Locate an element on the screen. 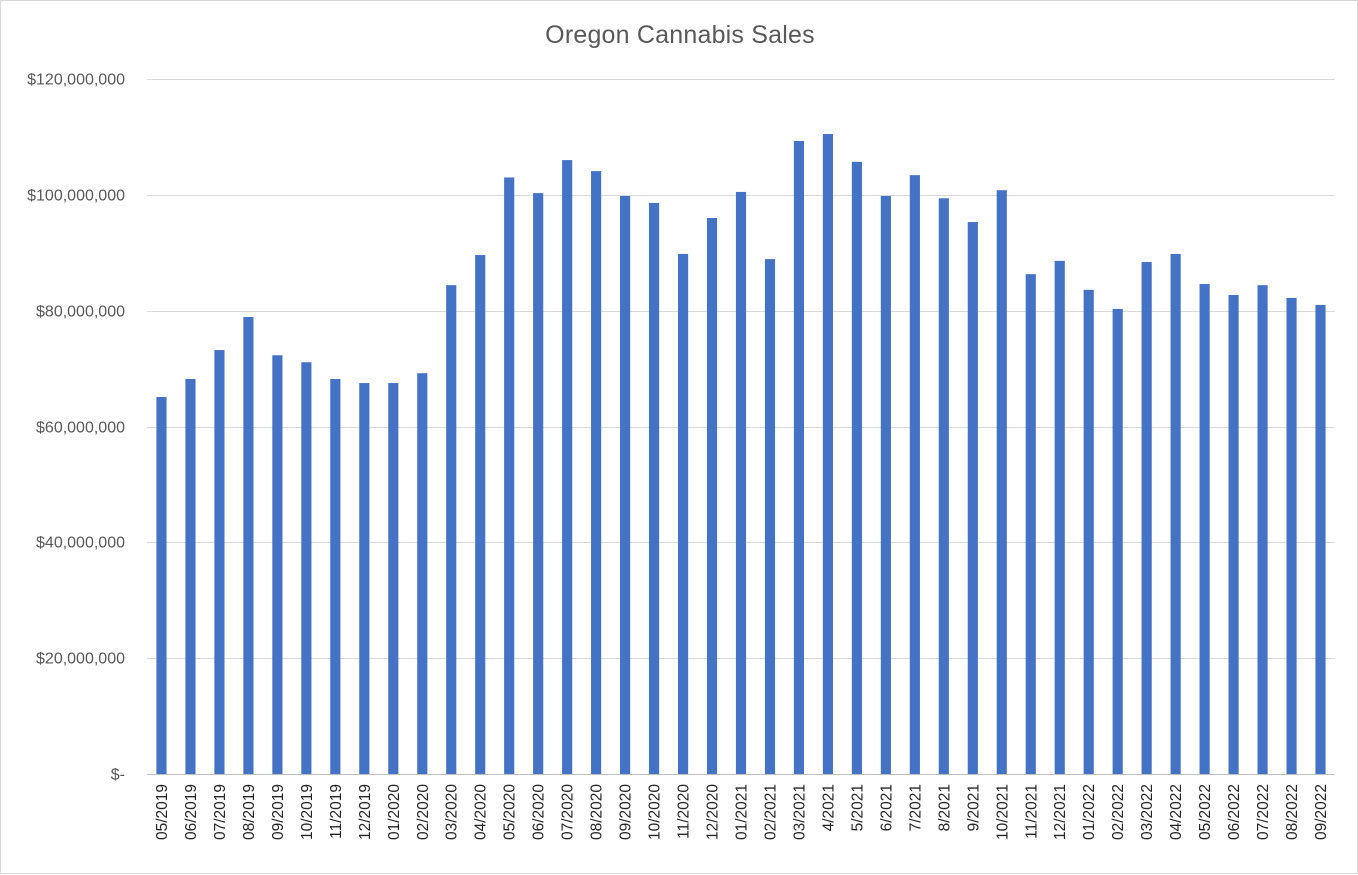 This screenshot has width=1358, height=875. x-tick-label: 08/2022 is located at coordinates (1292, 812).